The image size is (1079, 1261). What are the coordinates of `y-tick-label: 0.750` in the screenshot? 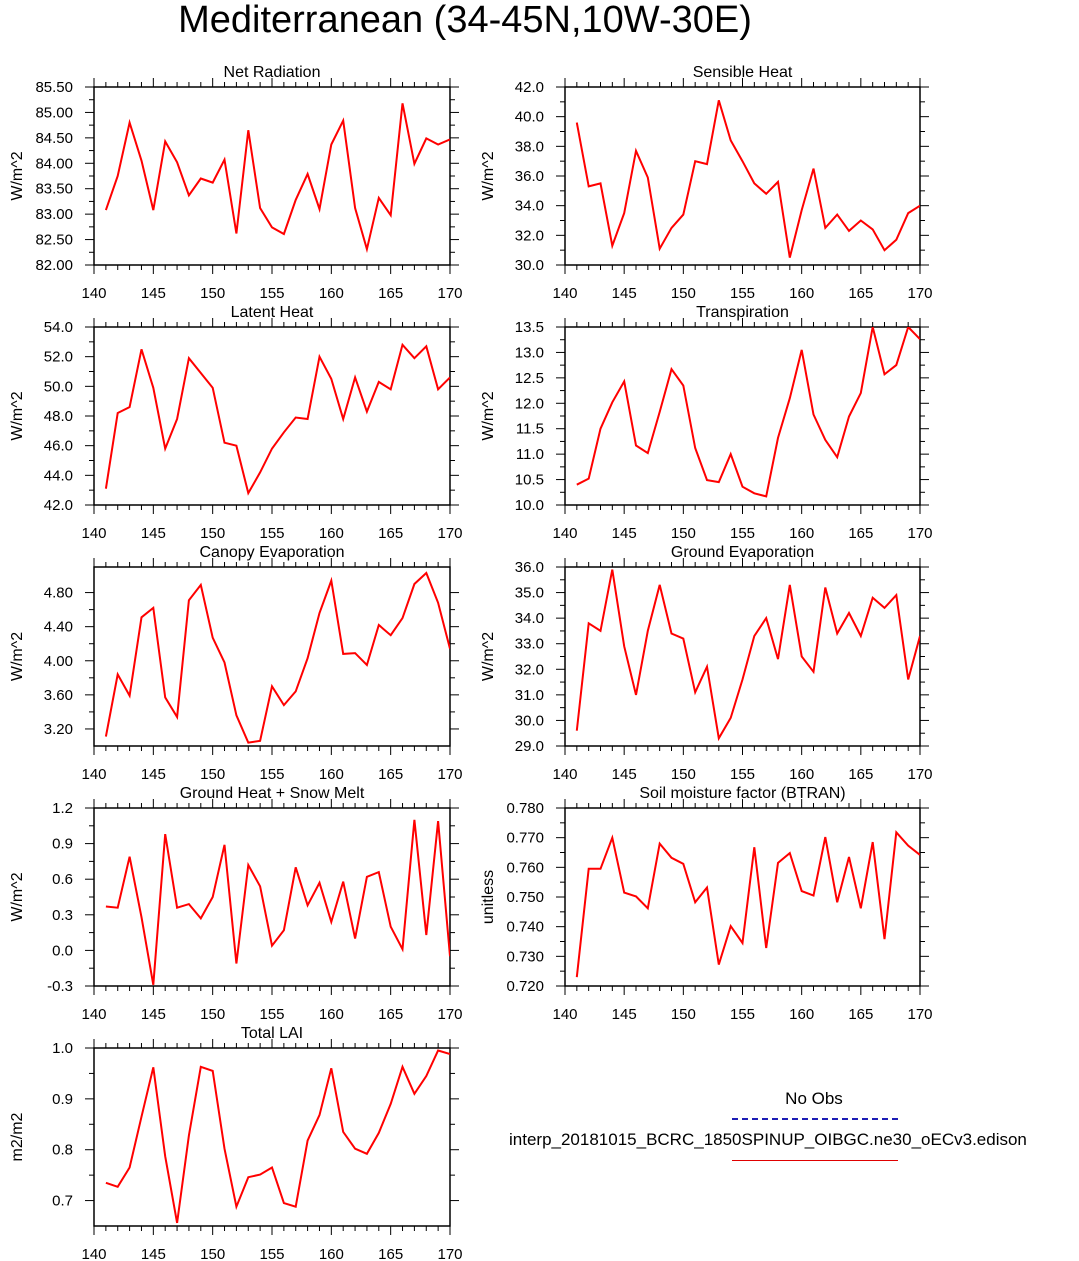 It's located at (525, 897).